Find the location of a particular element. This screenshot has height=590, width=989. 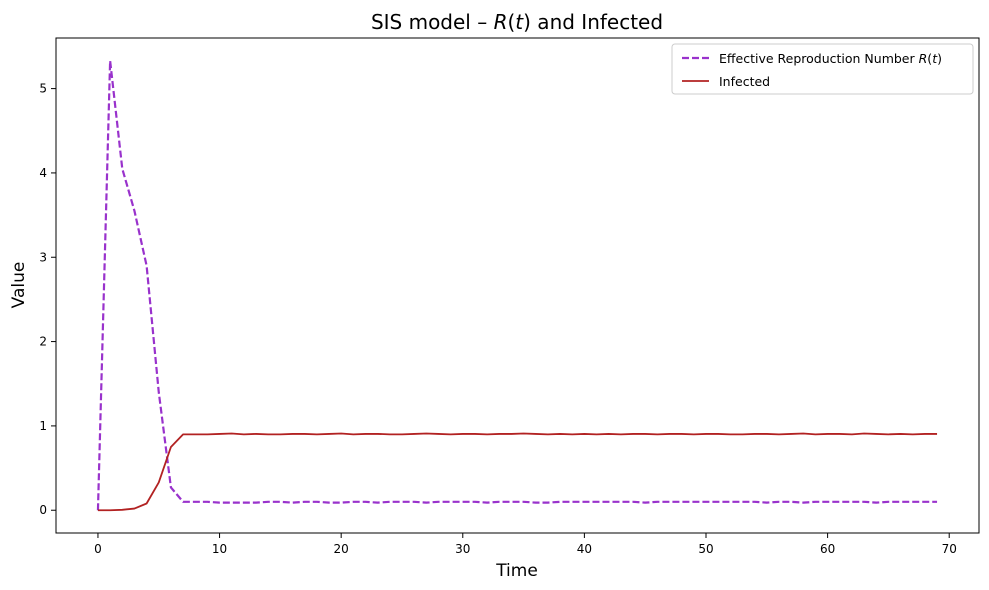

chart-title: SIS model – R(t) and Infected is located at coordinates (517, 22).